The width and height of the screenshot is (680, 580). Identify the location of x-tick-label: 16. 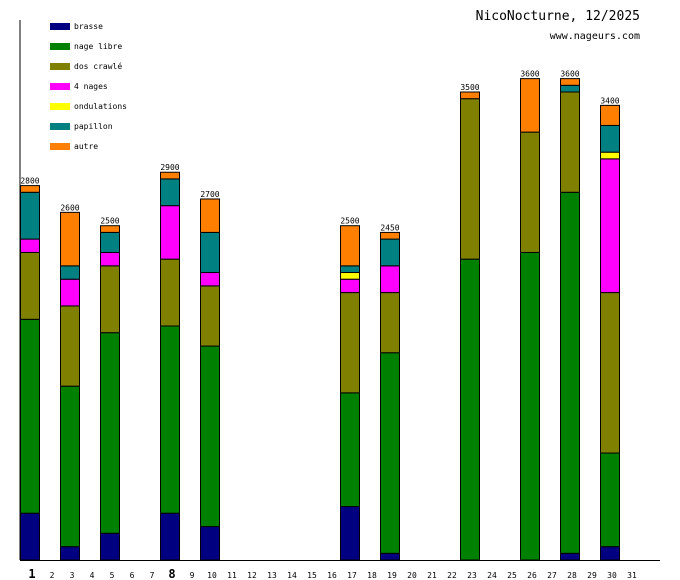
(332, 575).